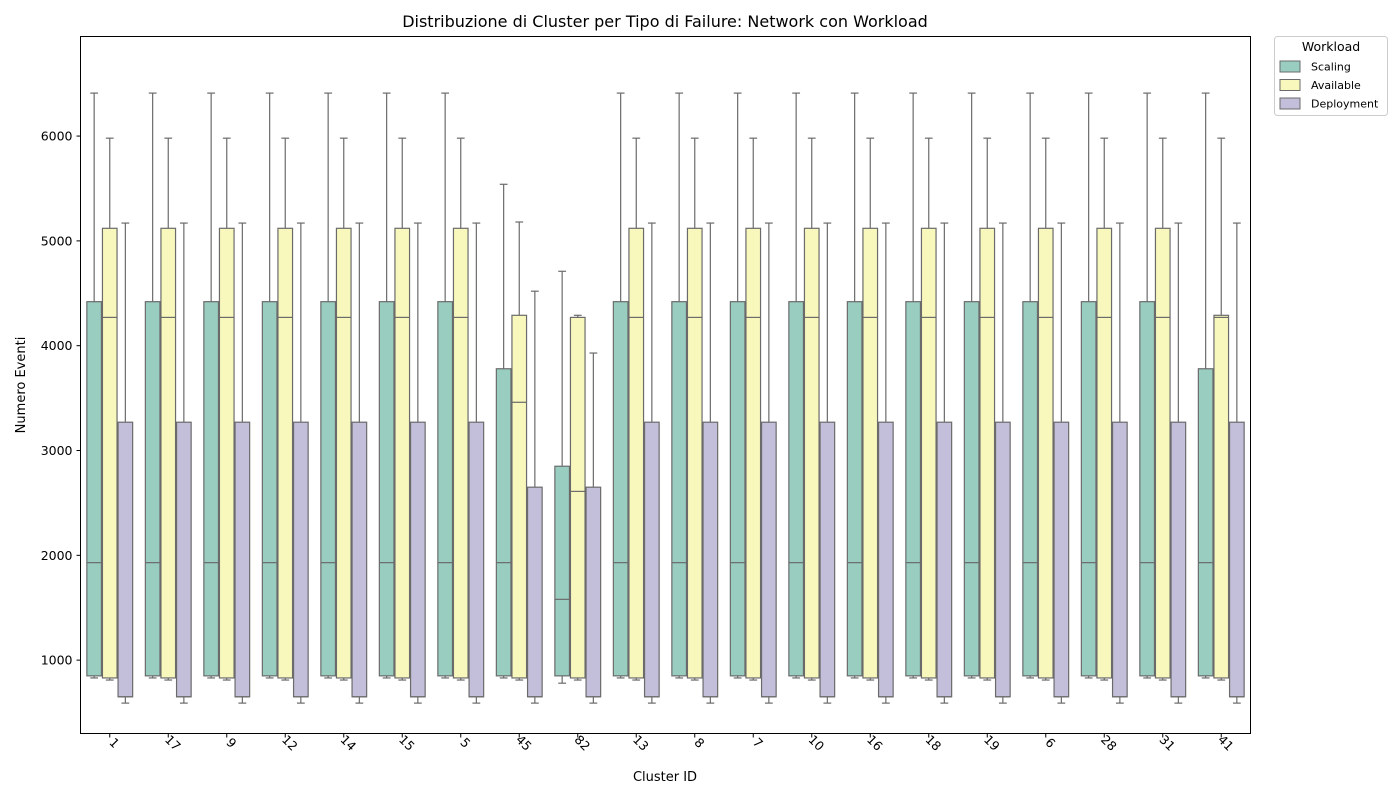  What do you see at coordinates (173, 743) in the screenshot?
I see `x-tick-label: 17` at bounding box center [173, 743].